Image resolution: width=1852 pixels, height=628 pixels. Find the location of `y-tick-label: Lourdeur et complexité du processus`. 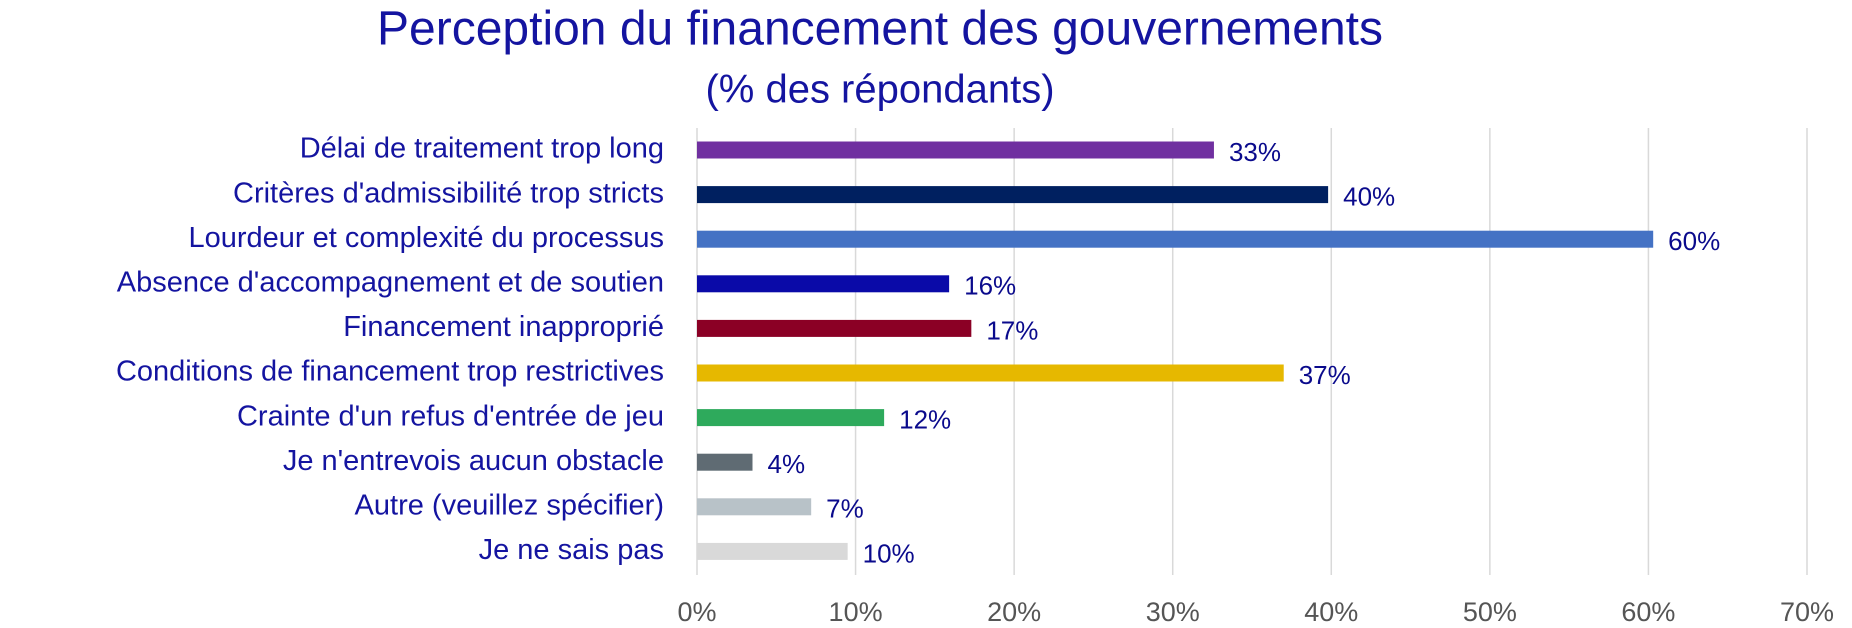

y-tick-label: Lourdeur et complexité du processus is located at coordinates (426, 238).